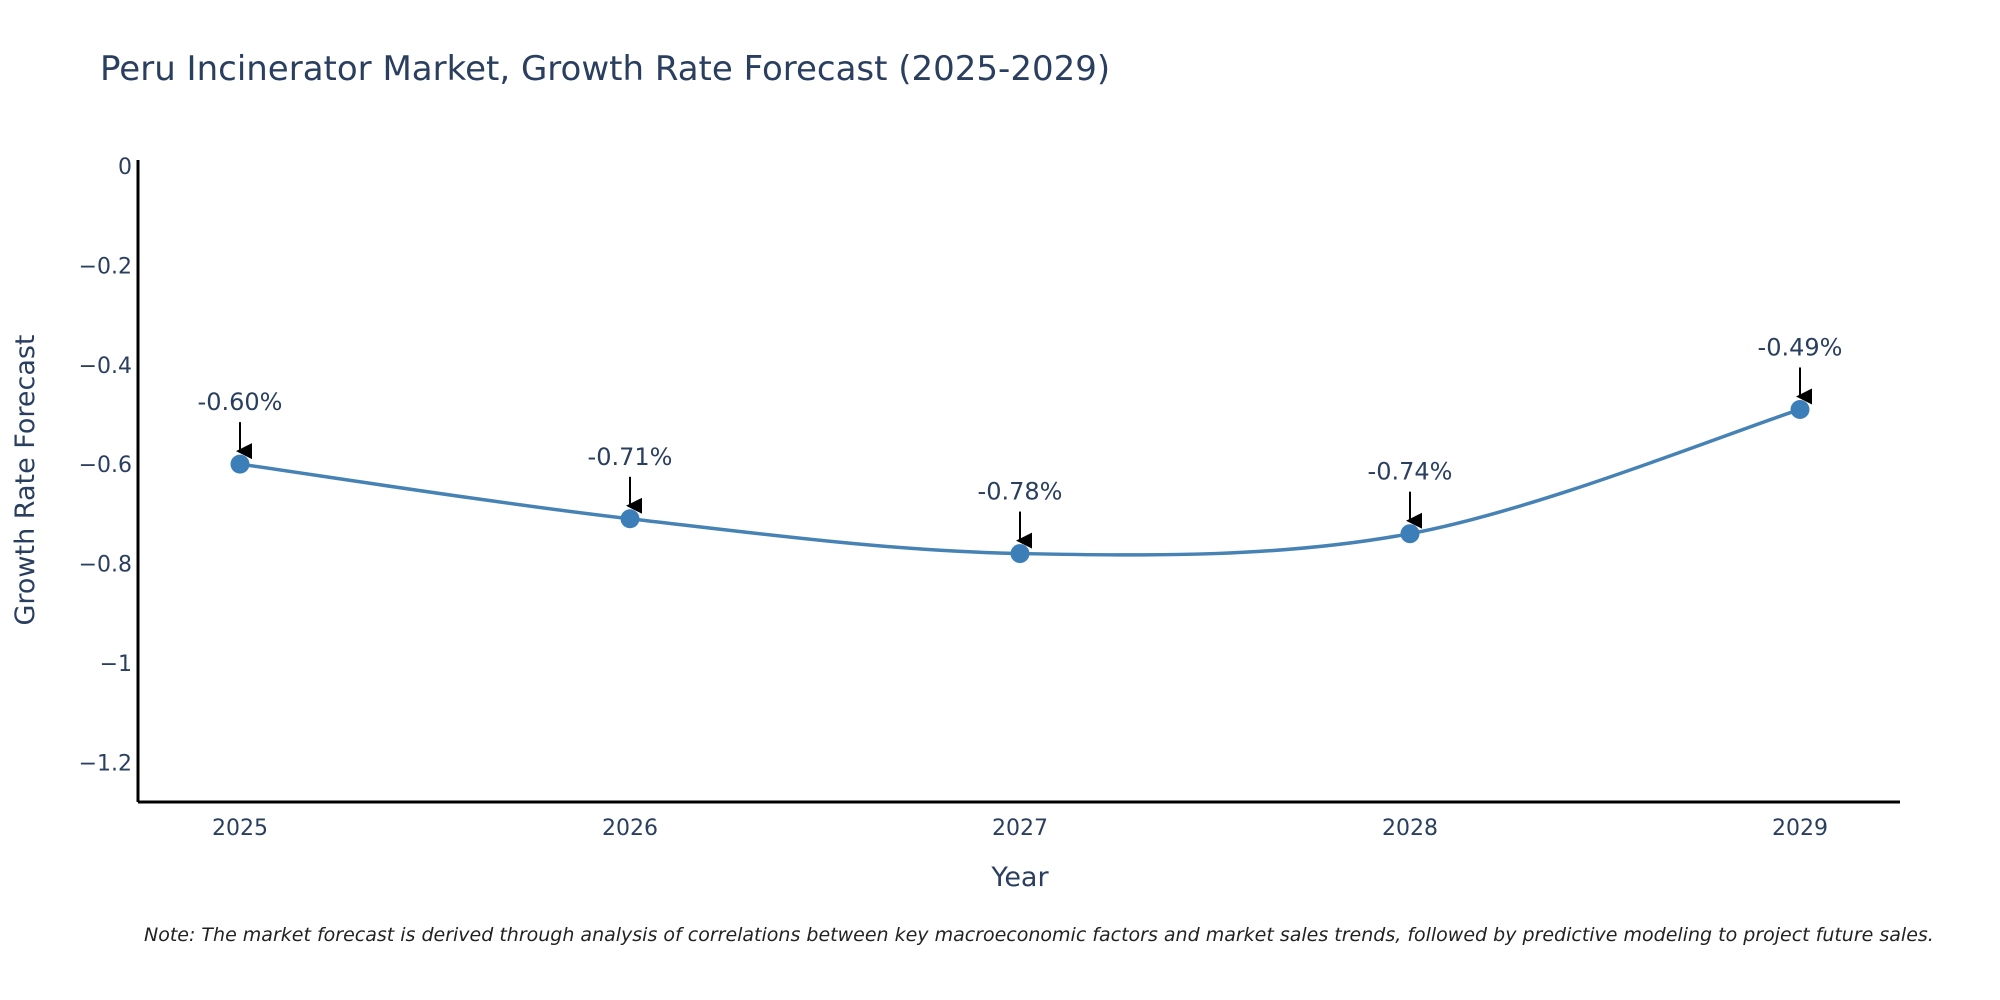 This screenshot has width=2000, height=1000. Describe the element at coordinates (1800, 828) in the screenshot. I see `x-tick-label: 2029` at that location.